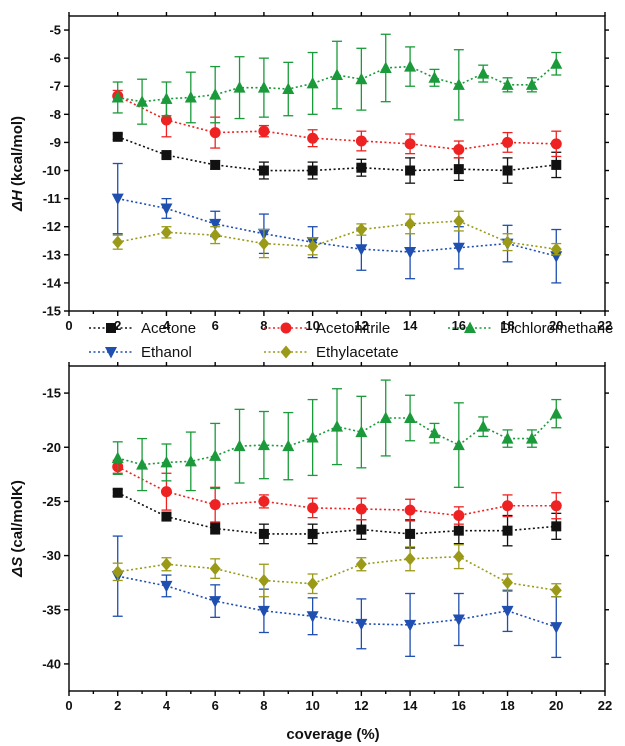 The height and width of the screenshot is (746, 625). Describe the element at coordinates (51, 501) in the screenshot. I see `y-tick-label: -25` at that location.